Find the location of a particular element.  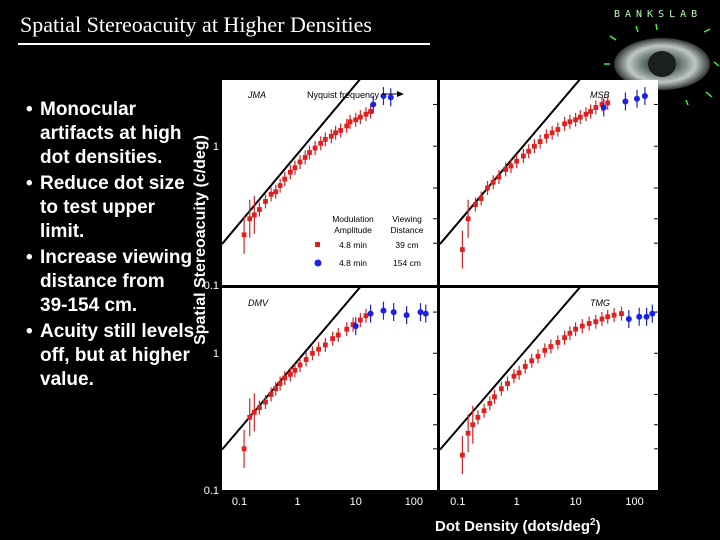

legend-amplitude: 4.8 min is located at coordinates (353, 245).